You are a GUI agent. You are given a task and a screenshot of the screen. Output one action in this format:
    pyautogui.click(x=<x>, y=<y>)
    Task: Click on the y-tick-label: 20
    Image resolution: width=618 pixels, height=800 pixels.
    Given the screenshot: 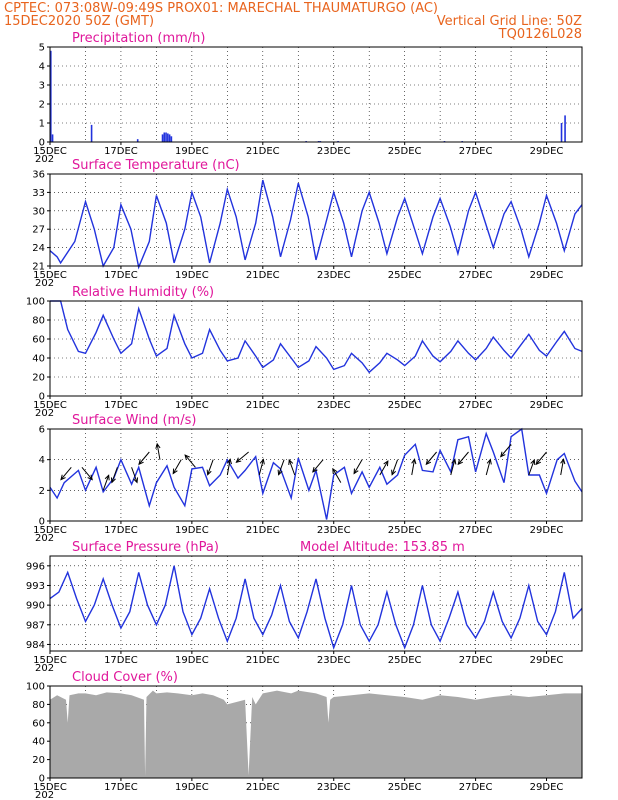 What is the action you would take?
    pyautogui.click(x=38, y=378)
    